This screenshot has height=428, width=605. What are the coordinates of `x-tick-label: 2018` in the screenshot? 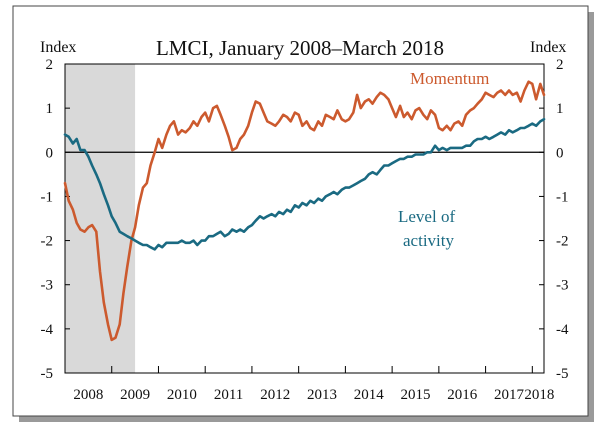 It's located at (539, 395).